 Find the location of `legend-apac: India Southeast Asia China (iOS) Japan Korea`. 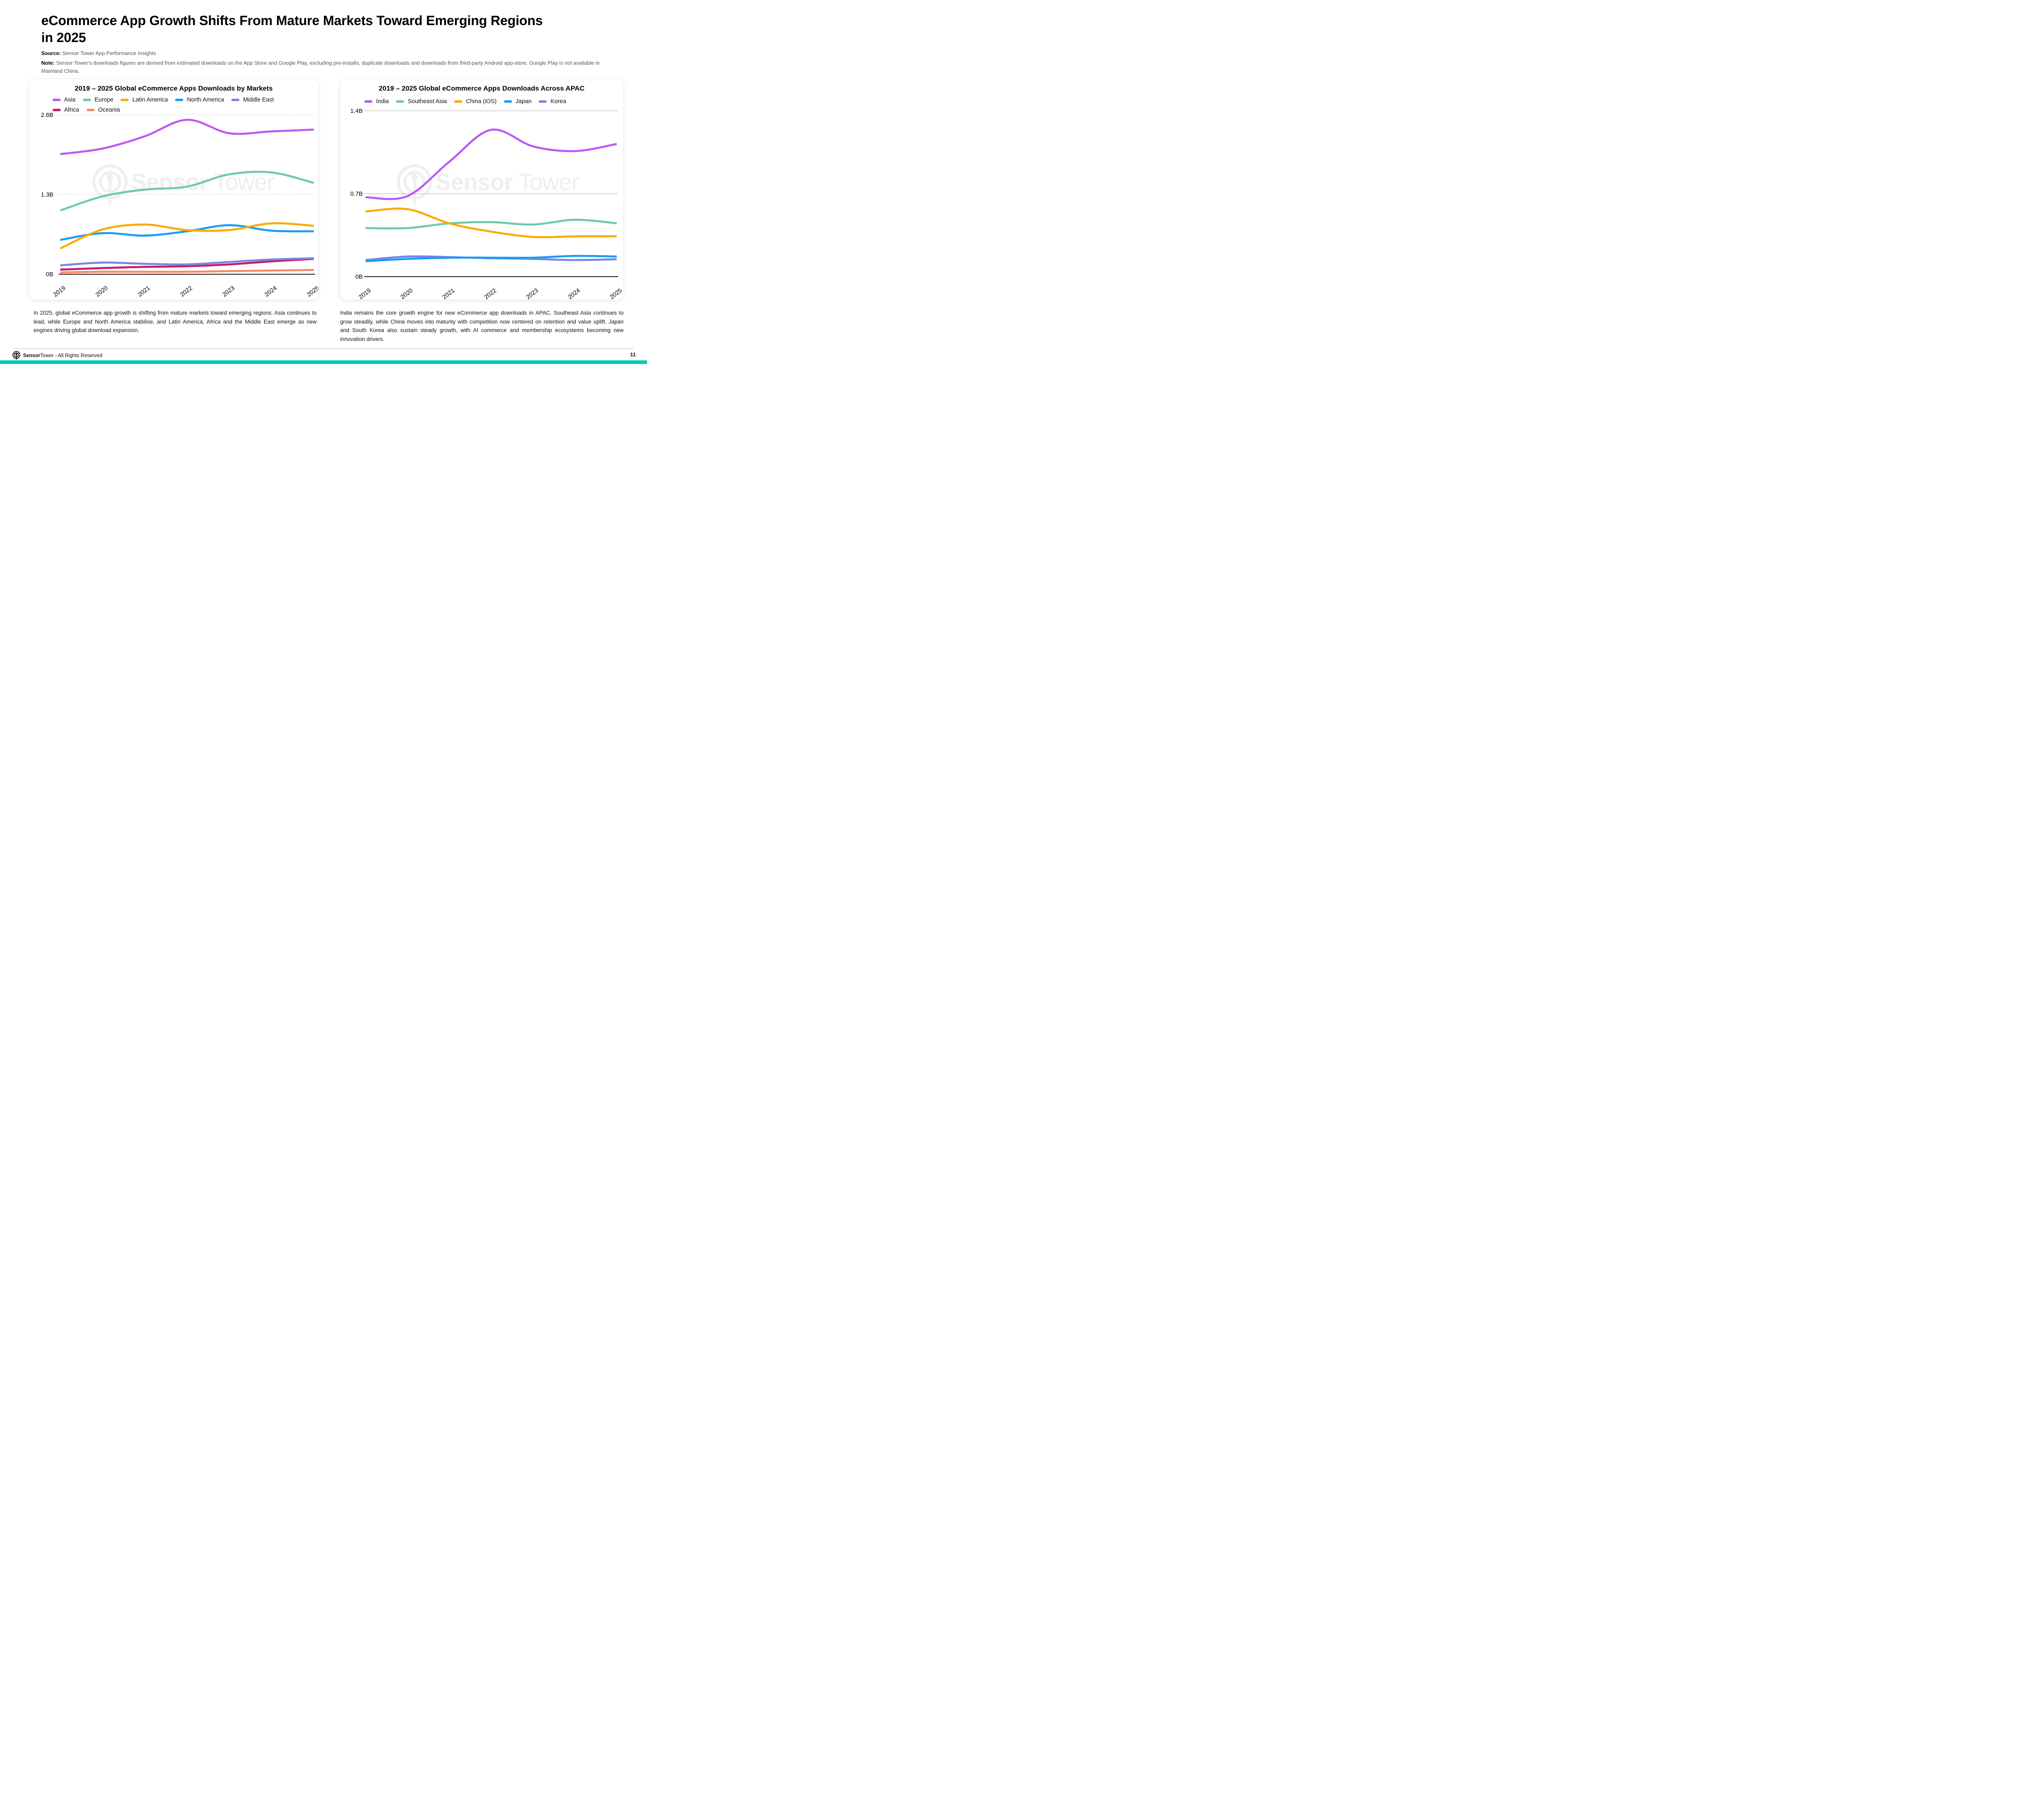

legend-apac: India Southeast Asia China (iOS) Japan Korea is located at coordinates (481, 101).